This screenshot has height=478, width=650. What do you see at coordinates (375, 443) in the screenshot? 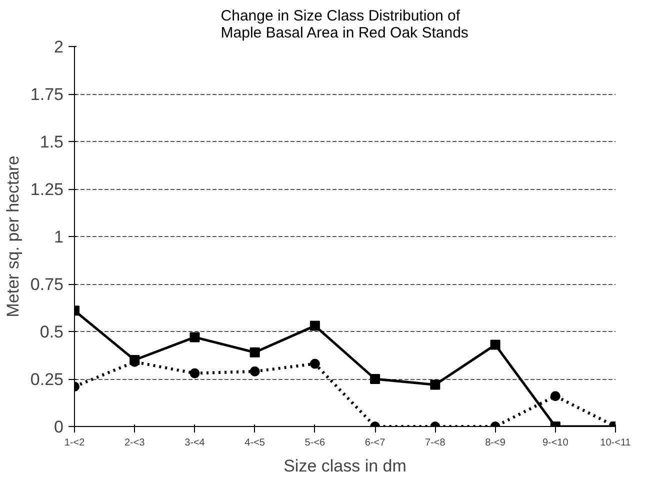
I see `x-tick-label: 6-<7` at bounding box center [375, 443].